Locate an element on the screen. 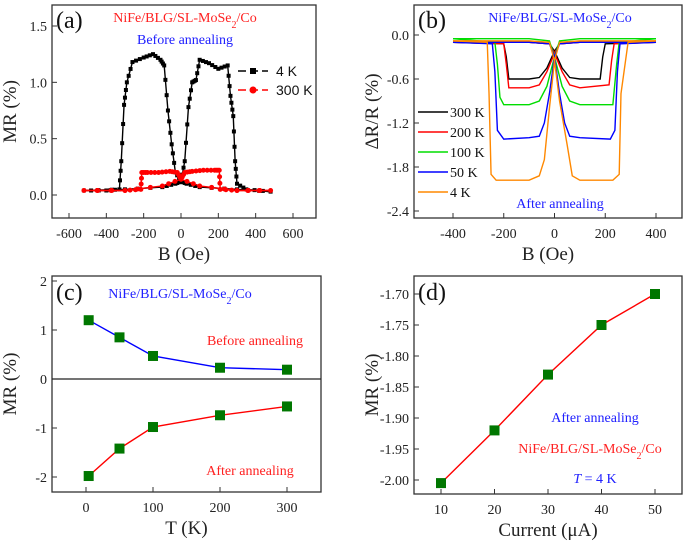 This screenshot has height=542, width=685. x-tick-label: 10 is located at coordinates (441, 510).